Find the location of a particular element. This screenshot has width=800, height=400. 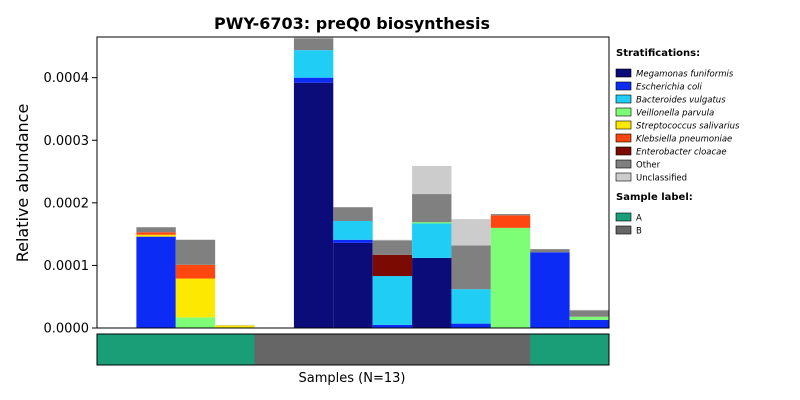

sample-label-legend-item: B is located at coordinates (639, 232).